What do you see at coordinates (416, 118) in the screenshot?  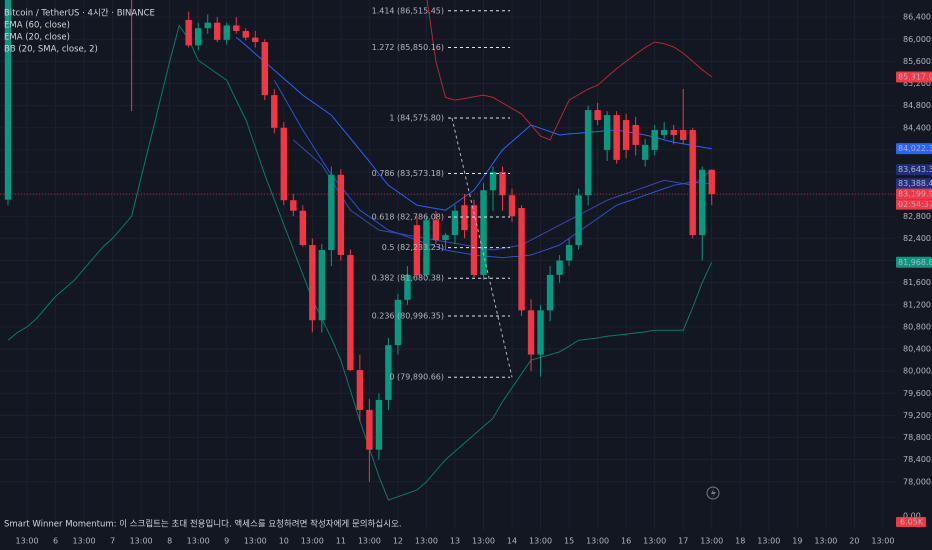 I see `fib-label: 1 (84,575.80)` at bounding box center [416, 118].